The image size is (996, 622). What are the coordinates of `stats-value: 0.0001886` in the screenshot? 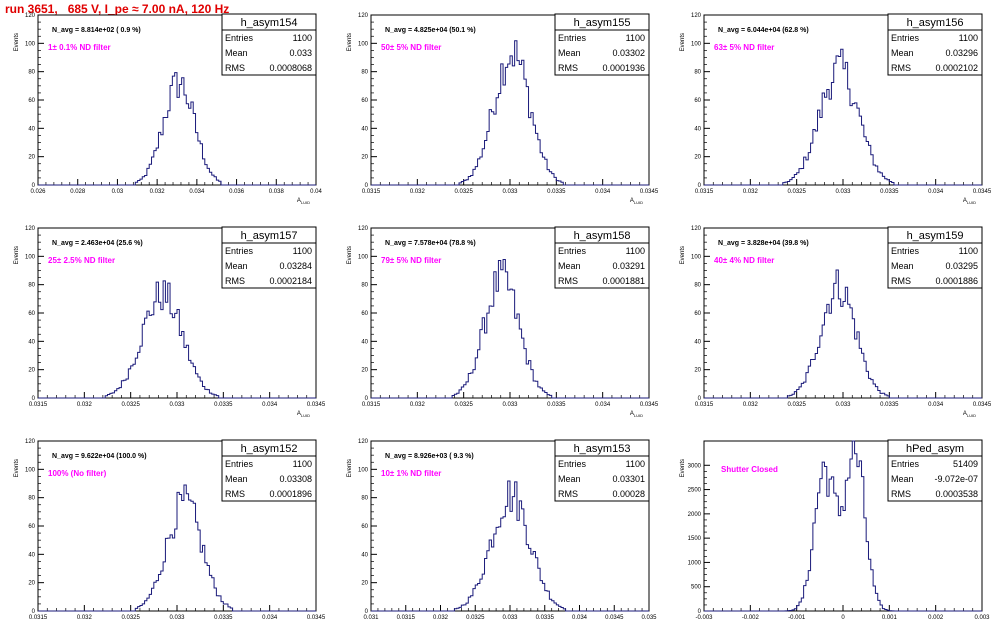 It's located at (956, 281).